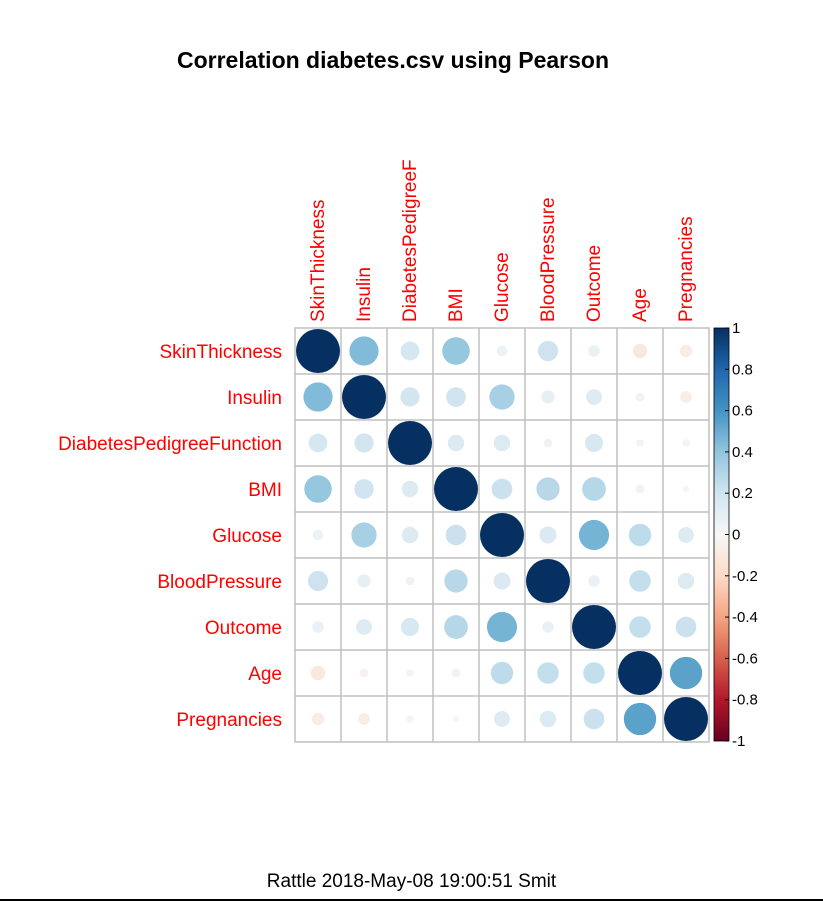 The width and height of the screenshot is (823, 901). I want to click on corr-circle-bmi-skinthickness, so click(318, 489).